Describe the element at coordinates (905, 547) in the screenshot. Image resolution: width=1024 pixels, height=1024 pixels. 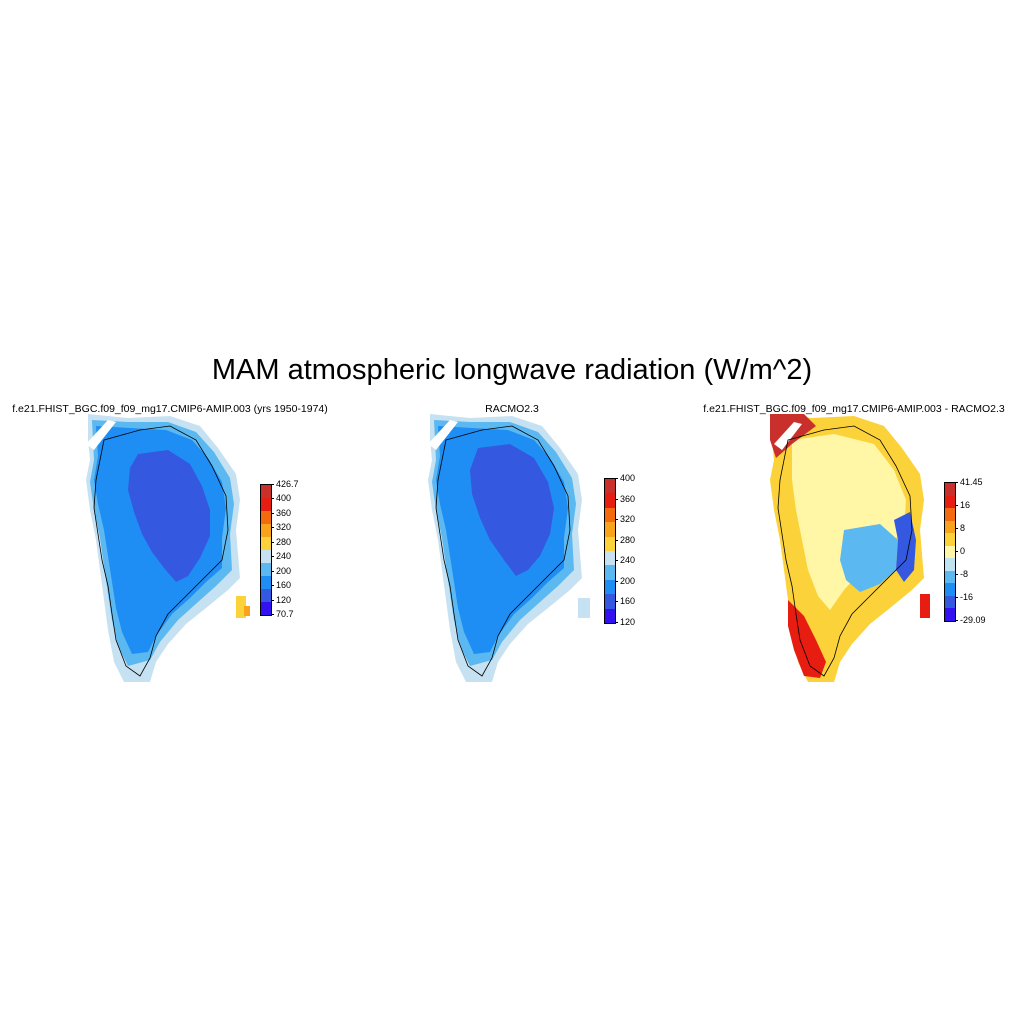
I see `map-region-strong-negative` at that location.